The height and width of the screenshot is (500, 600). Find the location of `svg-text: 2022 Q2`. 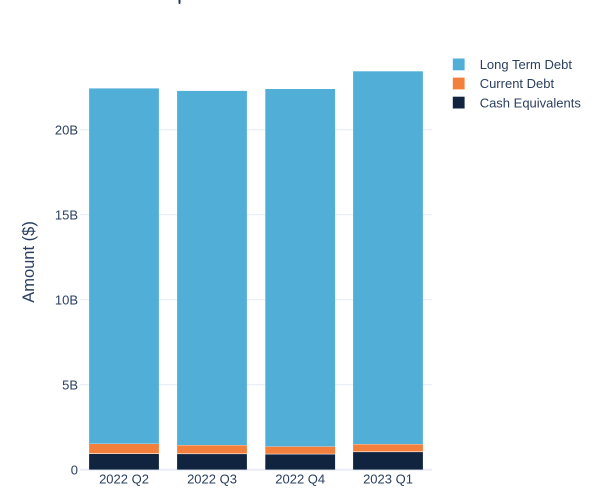

svg-text: 2022 Q2 is located at coordinates (124, 479).